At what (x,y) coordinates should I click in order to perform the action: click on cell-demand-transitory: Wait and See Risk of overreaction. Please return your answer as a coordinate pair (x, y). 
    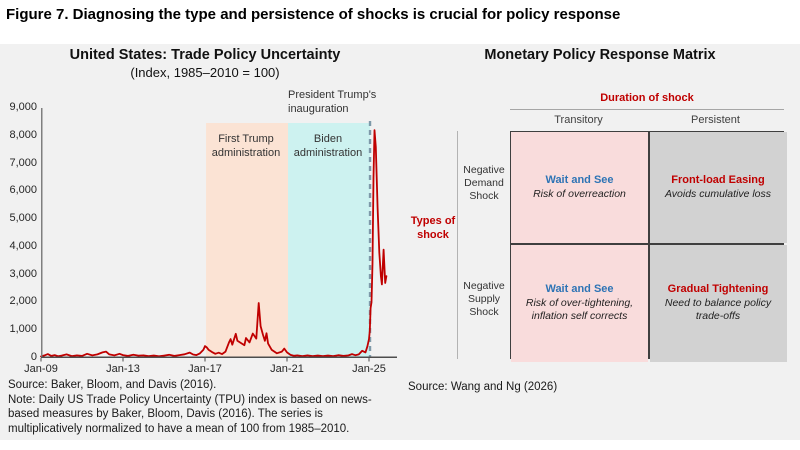
    Looking at the image, I should click on (579, 187).